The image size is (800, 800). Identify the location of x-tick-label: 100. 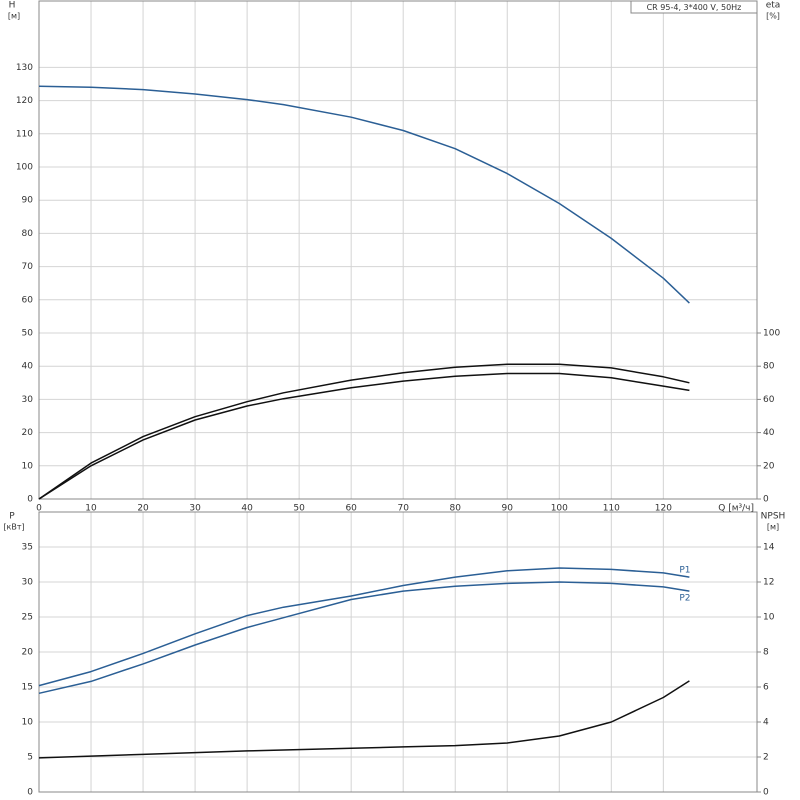
(559, 509).